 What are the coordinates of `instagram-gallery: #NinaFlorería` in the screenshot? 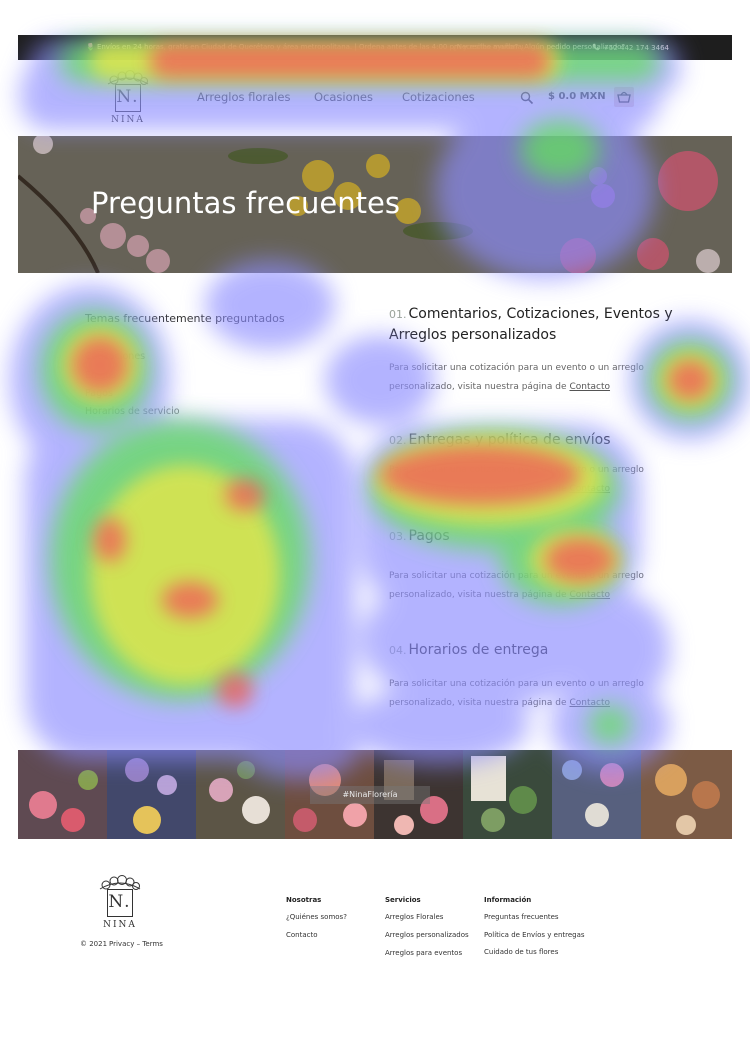 It's located at (375, 794).